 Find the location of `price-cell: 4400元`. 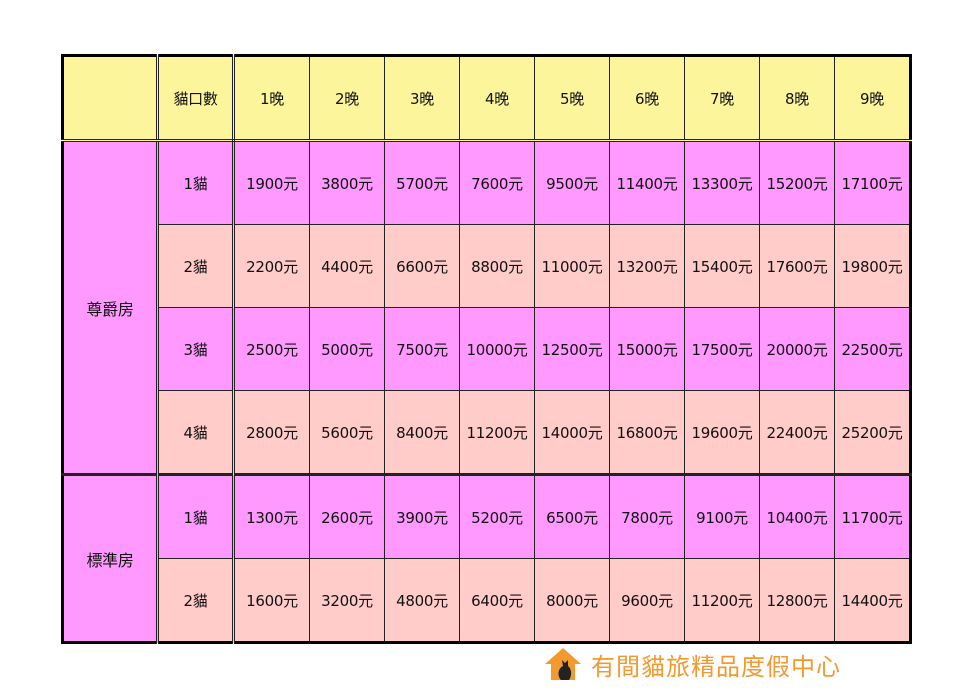

price-cell: 4400元 is located at coordinates (347, 266).